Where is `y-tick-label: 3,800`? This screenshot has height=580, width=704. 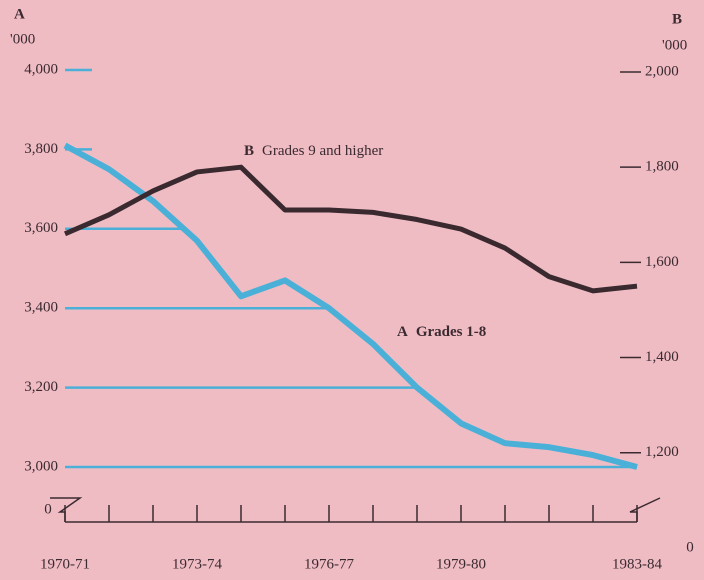 y-tick-label: 3,800 is located at coordinates (41, 149).